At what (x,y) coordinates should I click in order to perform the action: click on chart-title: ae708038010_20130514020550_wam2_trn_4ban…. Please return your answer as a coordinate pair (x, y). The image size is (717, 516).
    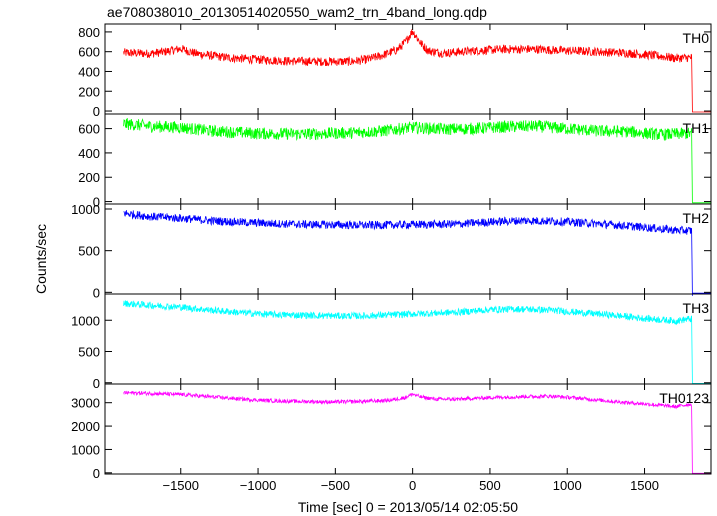
    Looking at the image, I should click on (297, 12).